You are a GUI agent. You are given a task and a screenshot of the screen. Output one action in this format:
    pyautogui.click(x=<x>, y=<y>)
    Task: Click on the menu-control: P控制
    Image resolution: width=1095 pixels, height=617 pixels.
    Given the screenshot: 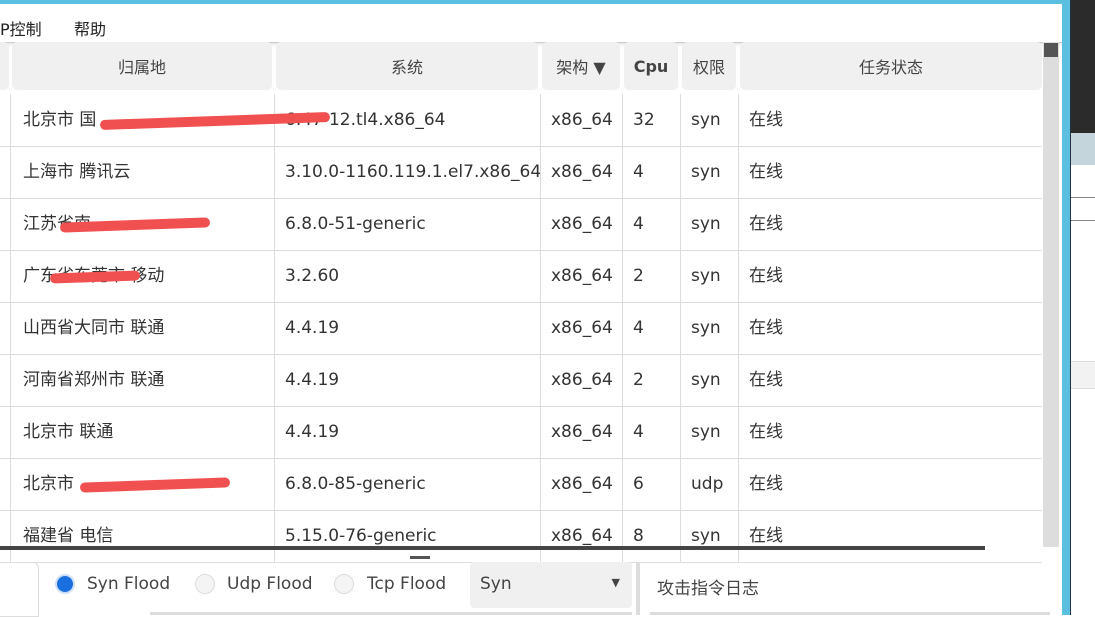 What is the action you would take?
    pyautogui.click(x=21, y=29)
    